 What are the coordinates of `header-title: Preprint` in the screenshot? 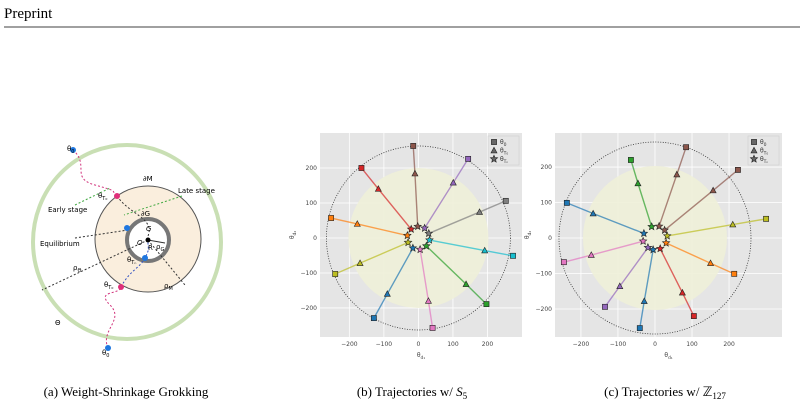 It's located at (28, 14).